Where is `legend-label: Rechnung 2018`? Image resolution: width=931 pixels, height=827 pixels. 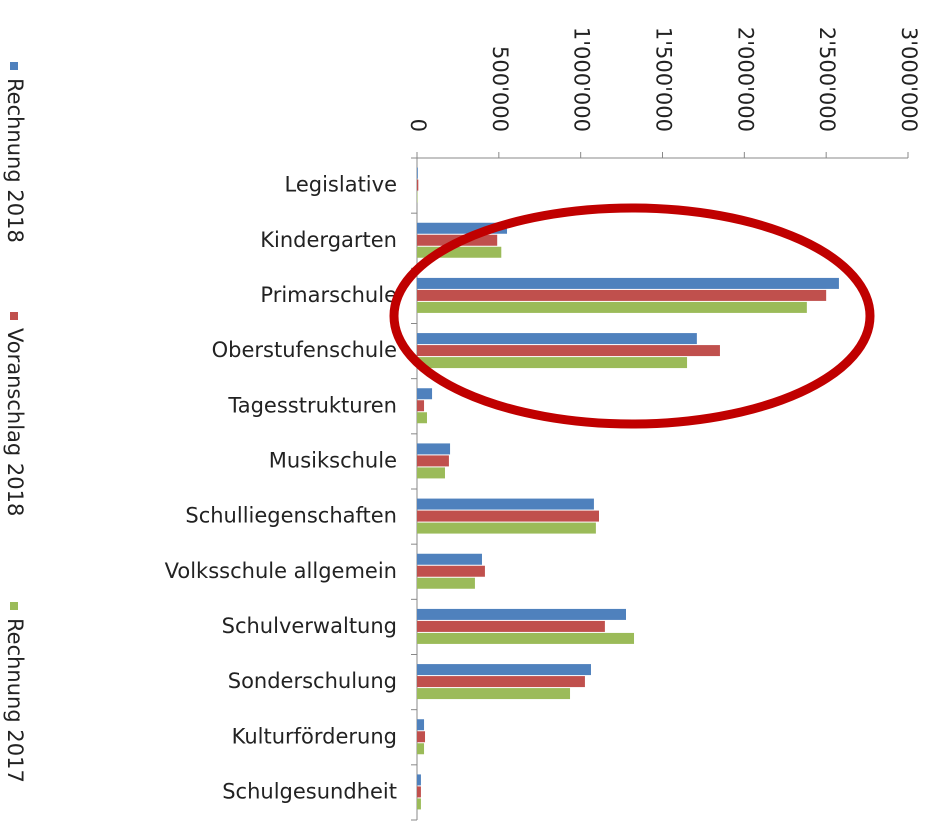
legend-label: Rechnung 2018 is located at coordinates (15, 160).